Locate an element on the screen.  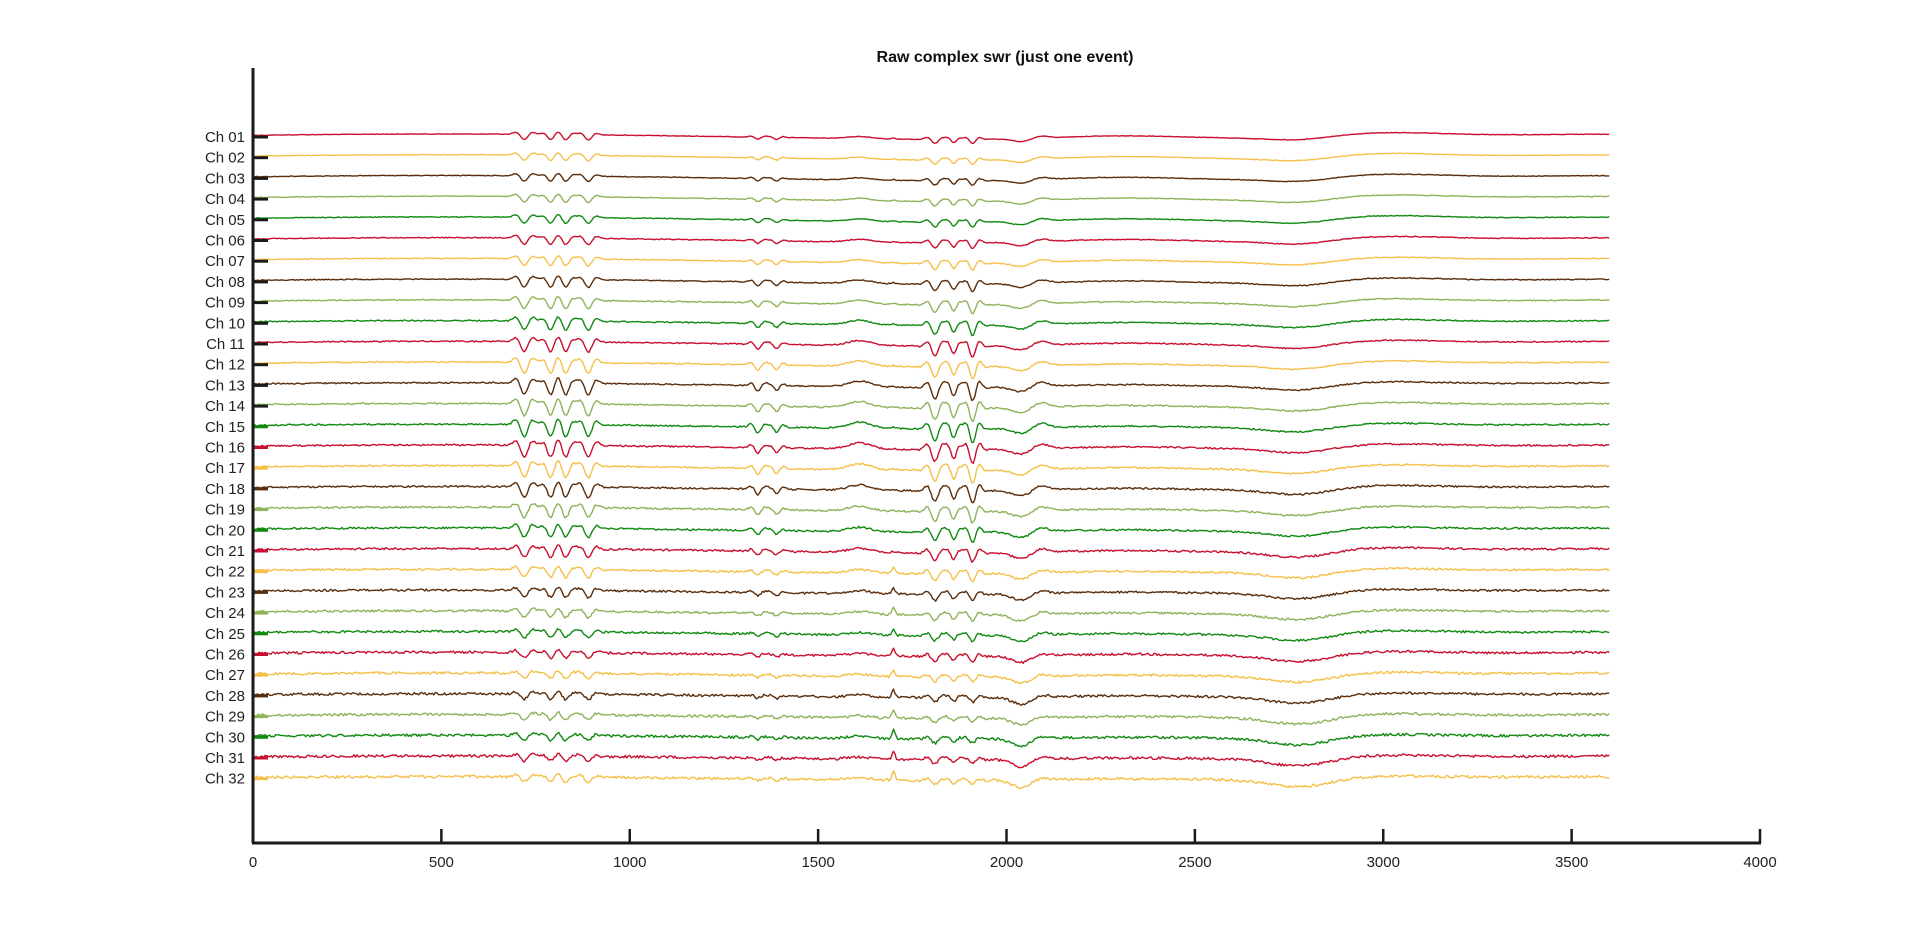
channel-label: Ch 10 is located at coordinates (225, 323).